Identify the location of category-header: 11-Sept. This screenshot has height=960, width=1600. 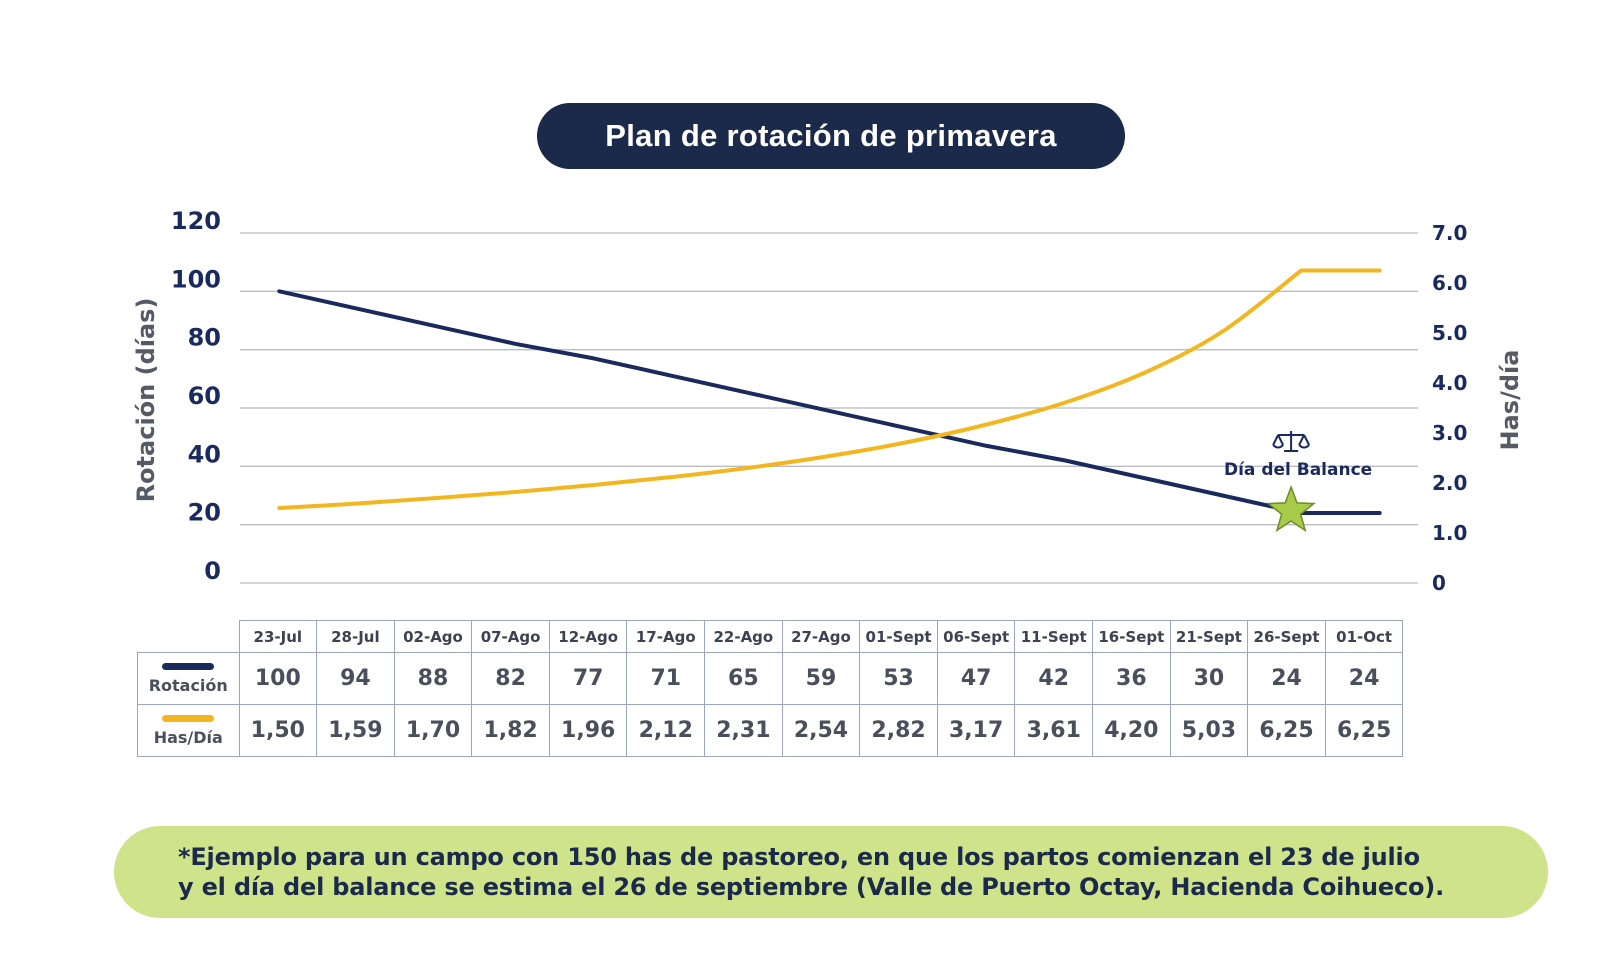
(1054, 636).